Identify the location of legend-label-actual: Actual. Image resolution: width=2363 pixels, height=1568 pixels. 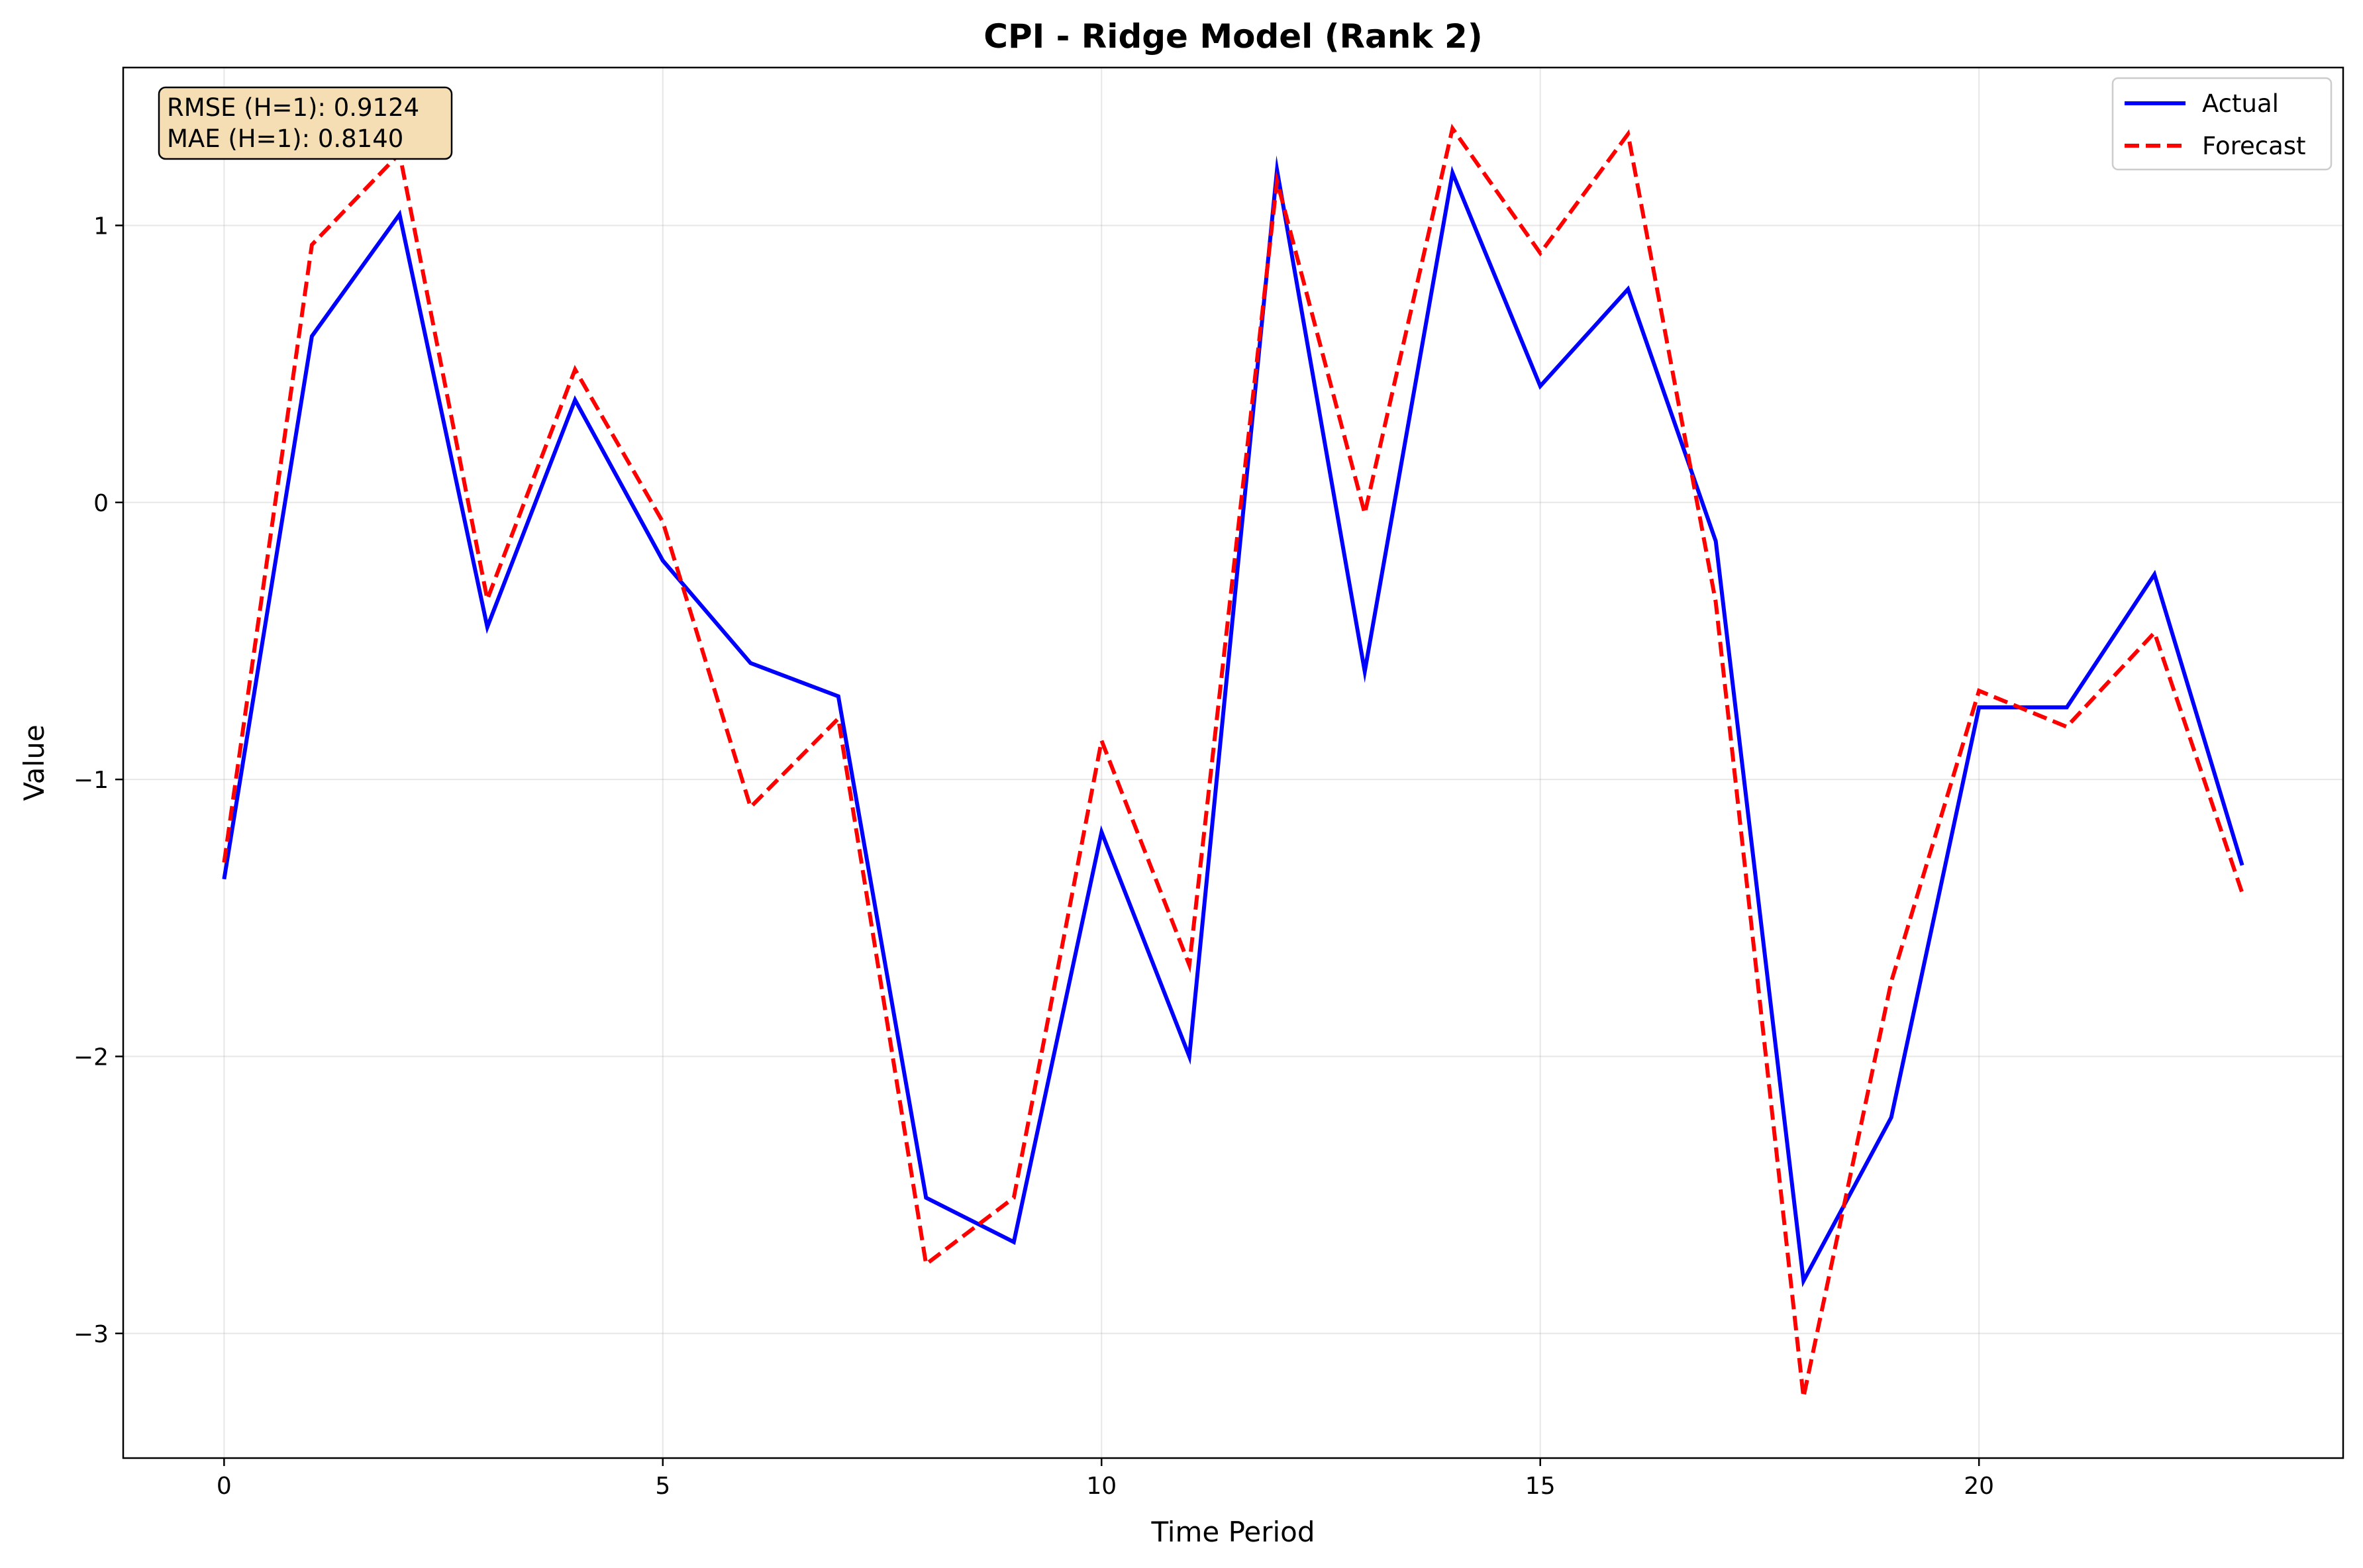
(2240, 103).